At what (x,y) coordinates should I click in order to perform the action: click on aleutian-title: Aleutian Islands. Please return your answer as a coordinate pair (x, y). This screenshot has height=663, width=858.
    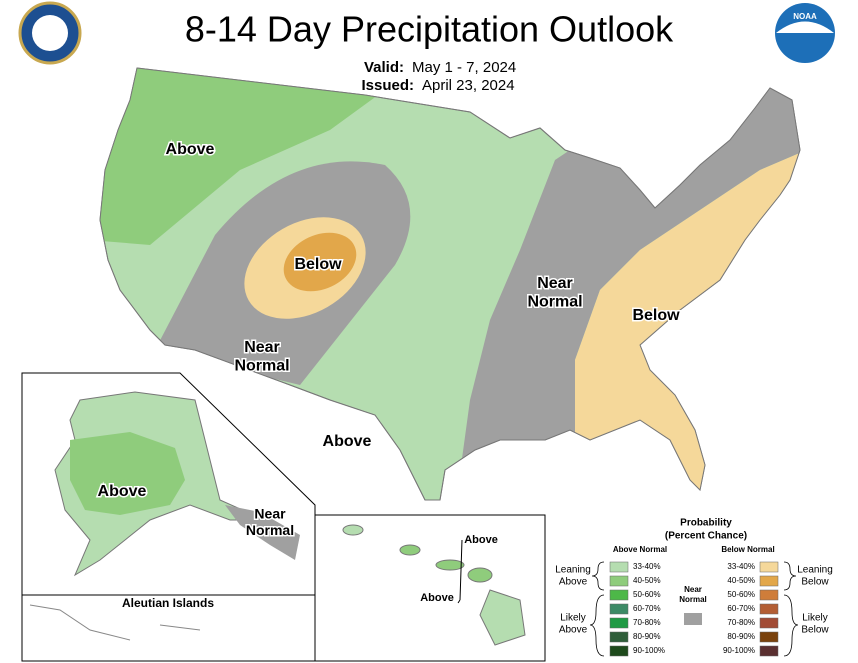
    Looking at the image, I should click on (168, 603).